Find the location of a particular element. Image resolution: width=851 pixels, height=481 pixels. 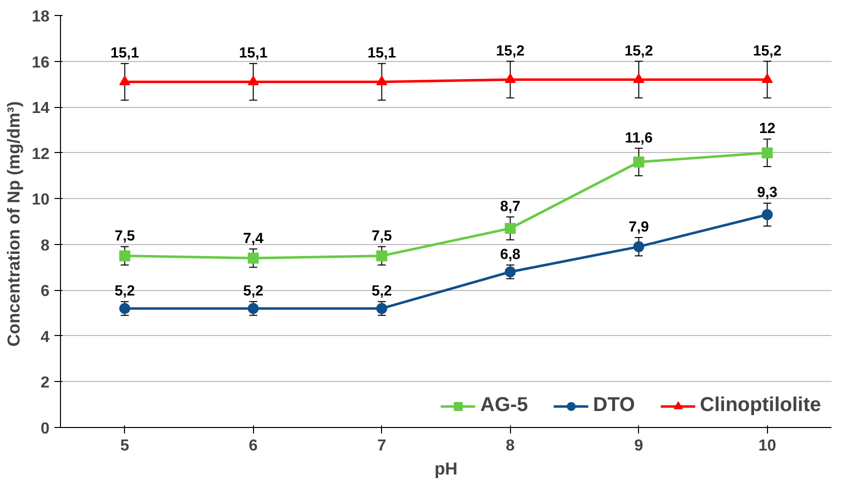

x-tick-label: 9 is located at coordinates (639, 446).